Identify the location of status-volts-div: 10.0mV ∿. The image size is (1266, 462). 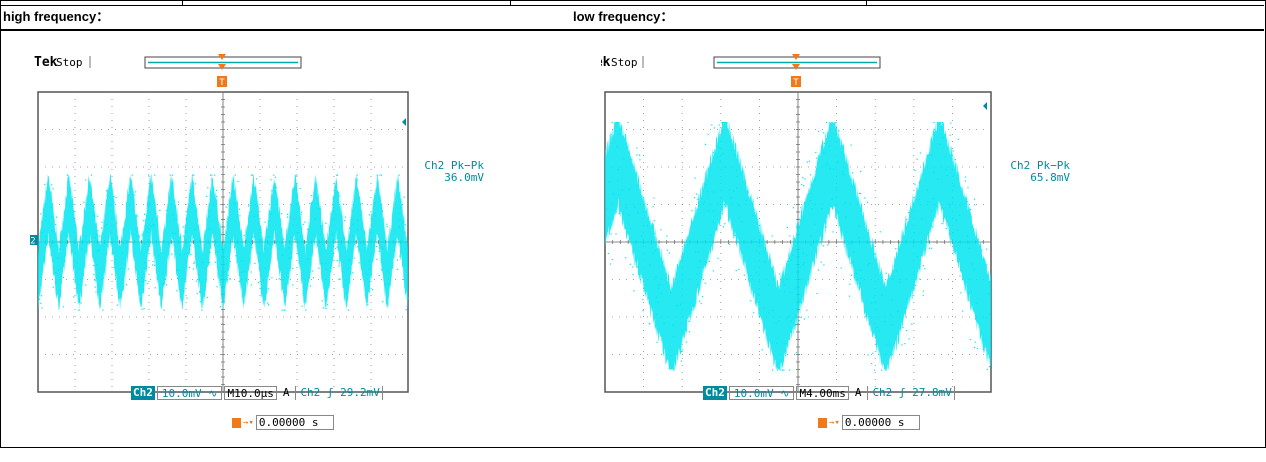
(189, 393).